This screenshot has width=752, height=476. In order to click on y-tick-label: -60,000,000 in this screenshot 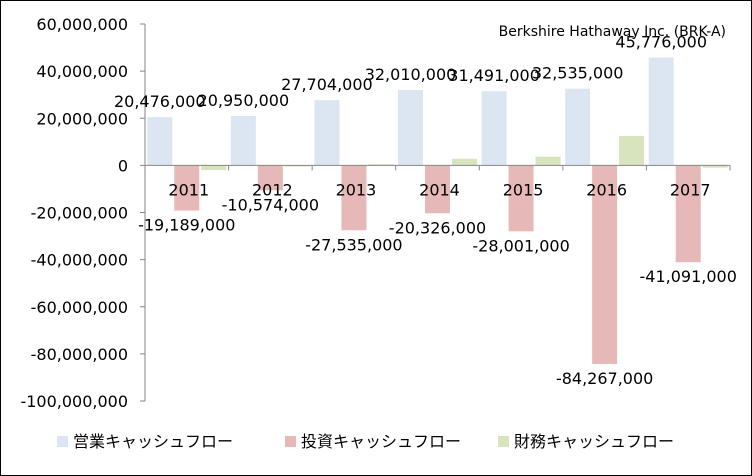, I will do `click(79, 307)`.